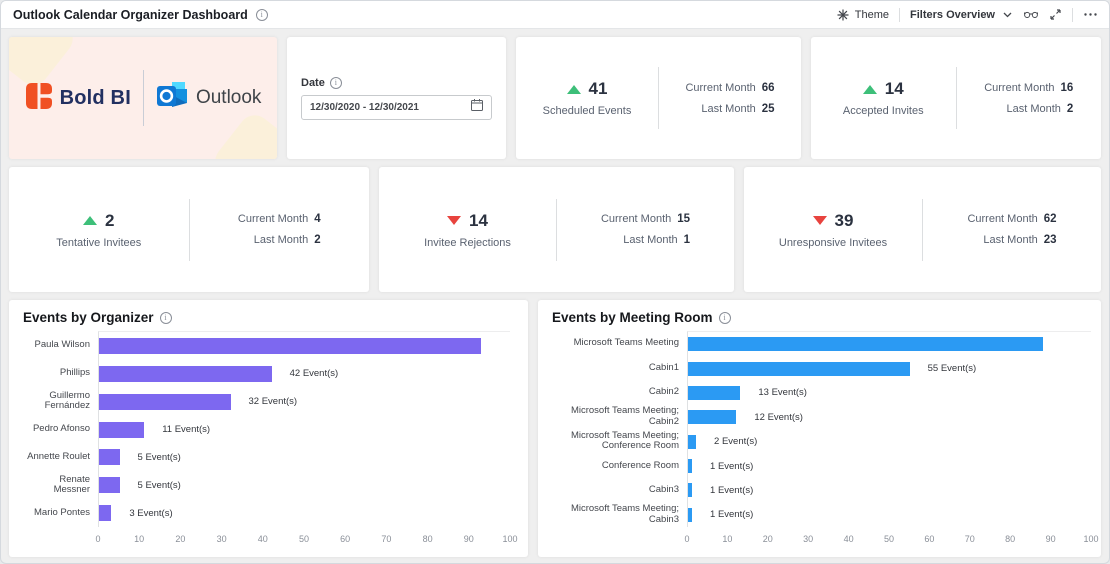  Describe the element at coordinates (62, 512) in the screenshot. I see `category-label: Mario Pontes` at that location.